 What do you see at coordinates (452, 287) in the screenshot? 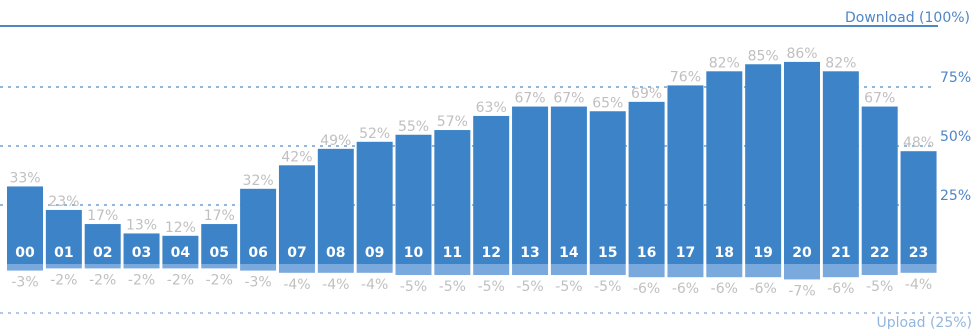
I see `upload-value-label-11: -5%` at bounding box center [452, 287].